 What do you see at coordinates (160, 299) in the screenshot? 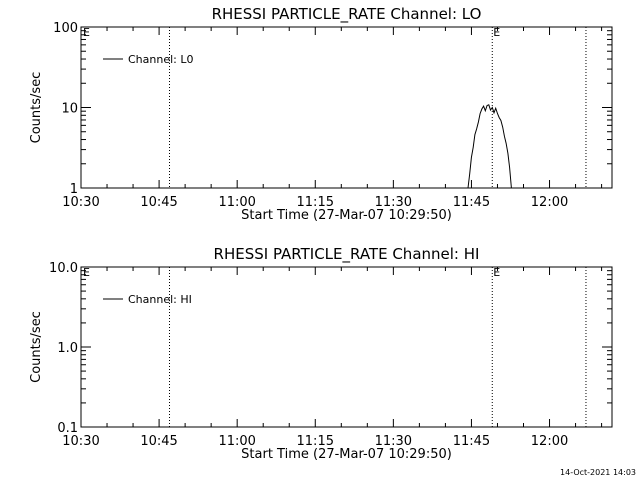
I see `legend-label: Channel: HI` at bounding box center [160, 299].